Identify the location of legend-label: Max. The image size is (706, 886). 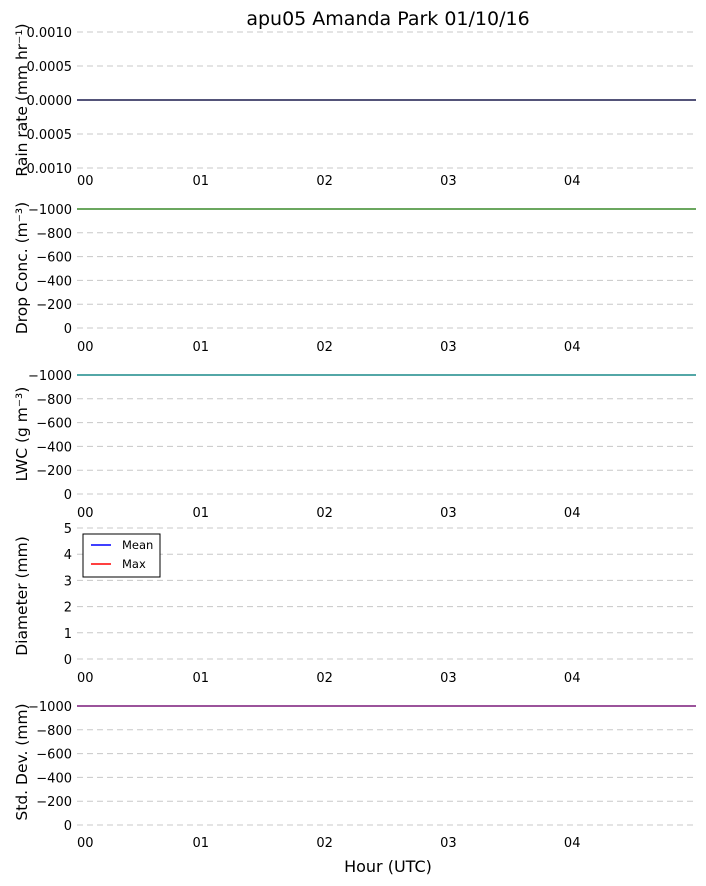
(134, 564).